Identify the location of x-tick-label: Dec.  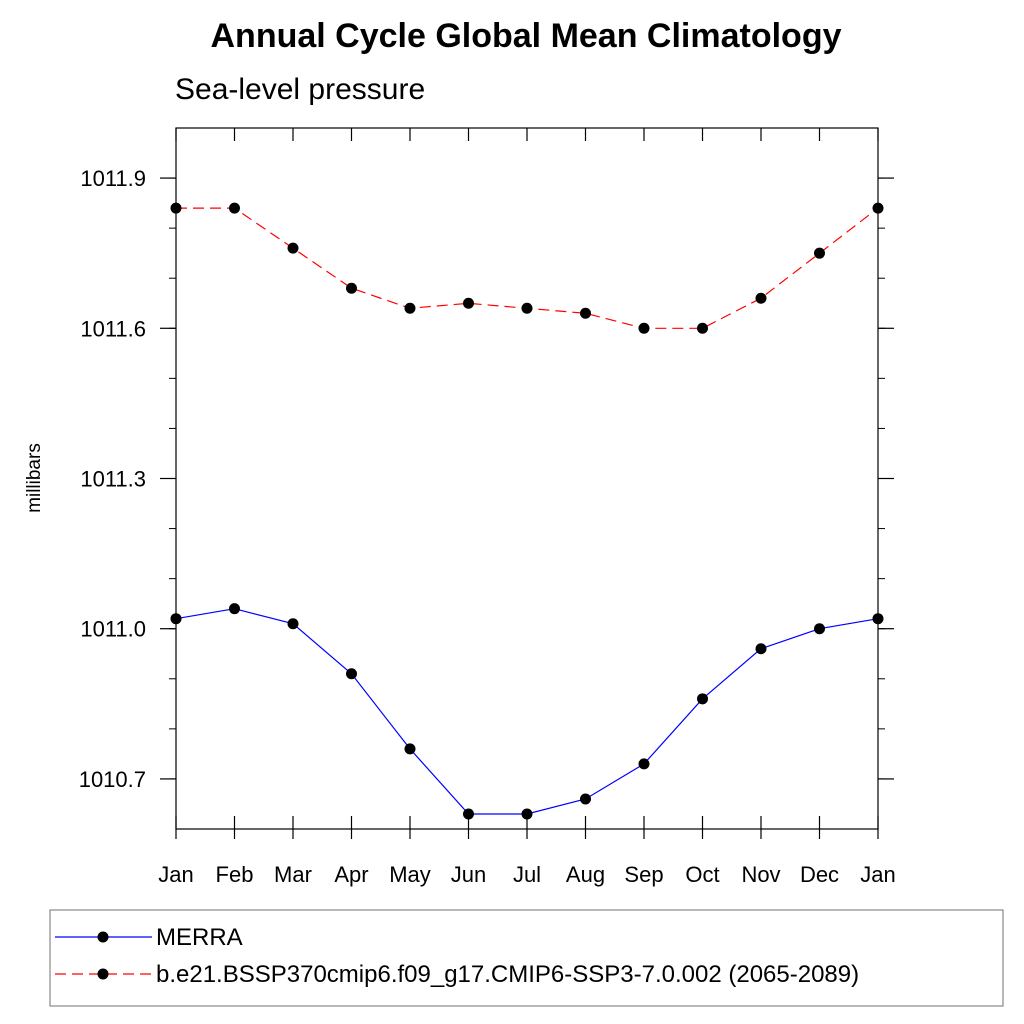
(819, 874).